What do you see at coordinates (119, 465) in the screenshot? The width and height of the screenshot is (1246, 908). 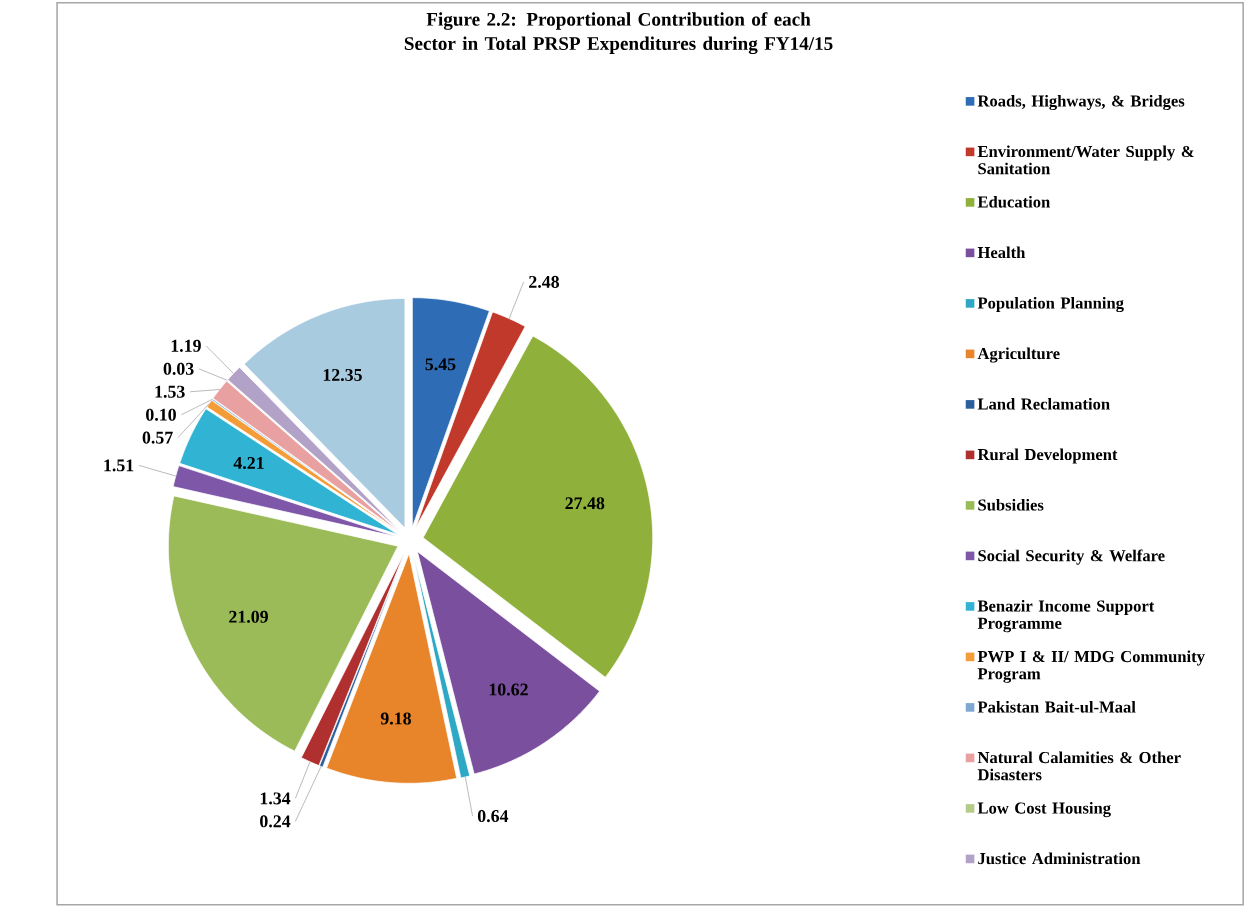 I see `data-label: 1.51` at bounding box center [119, 465].